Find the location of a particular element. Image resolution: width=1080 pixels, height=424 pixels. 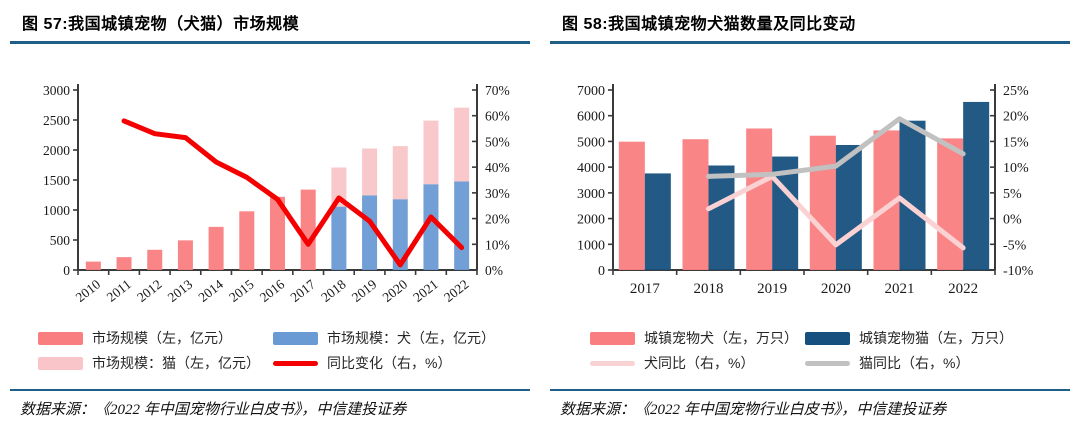

legend-label: 市场规模（左，亿元） is located at coordinates (162, 338).